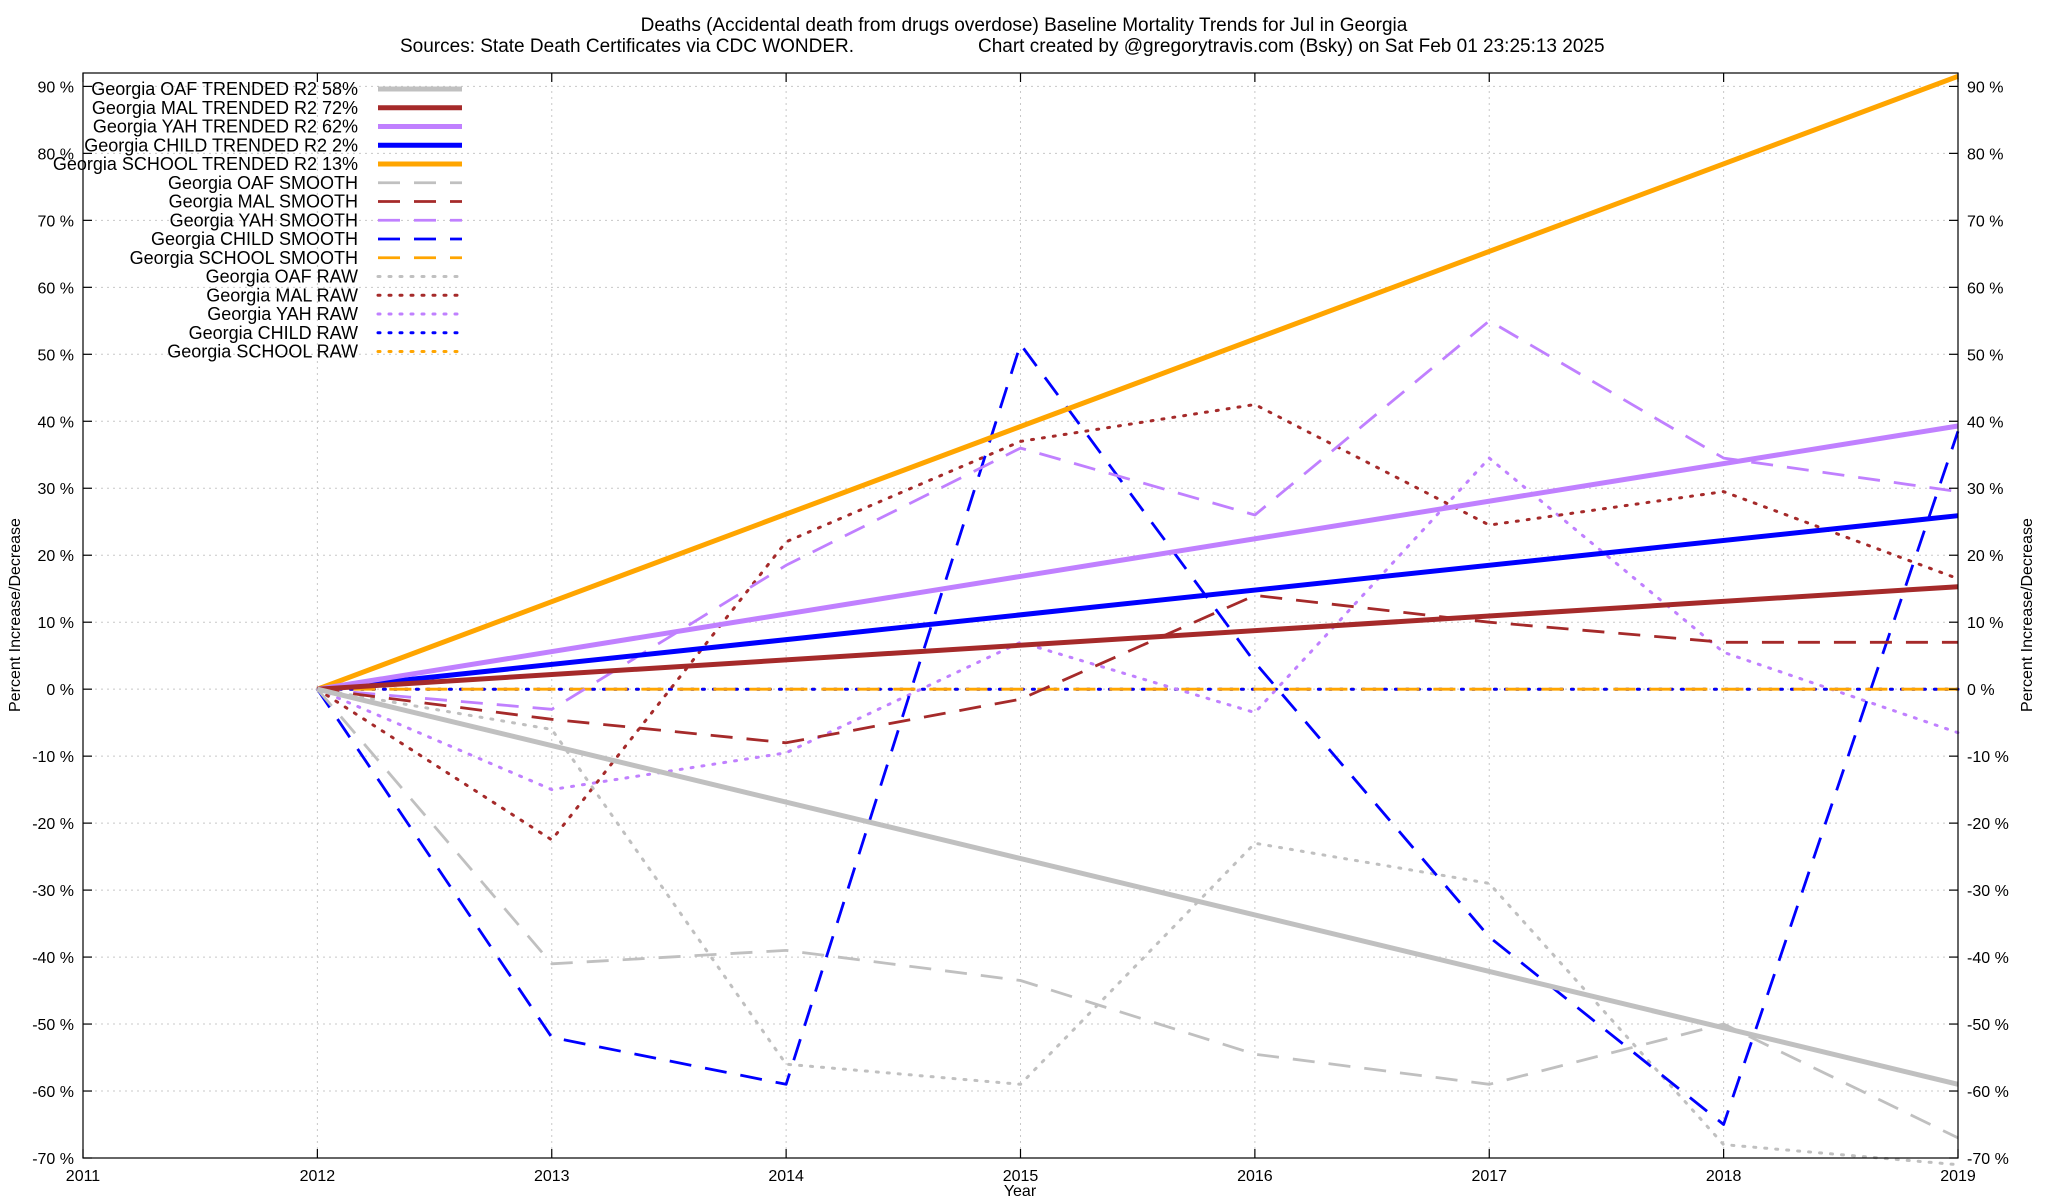  Describe the element at coordinates (53, 1025) in the screenshot. I see `y-tick-label: -50 %` at that location.